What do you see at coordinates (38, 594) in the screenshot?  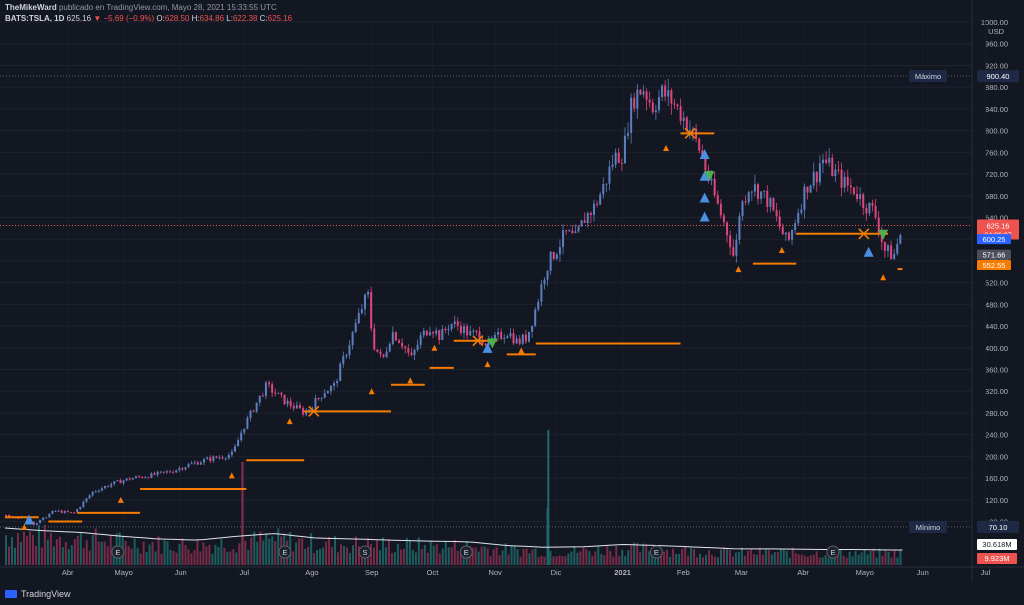 I see `tradingview-branding: TradingView` at bounding box center [38, 594].